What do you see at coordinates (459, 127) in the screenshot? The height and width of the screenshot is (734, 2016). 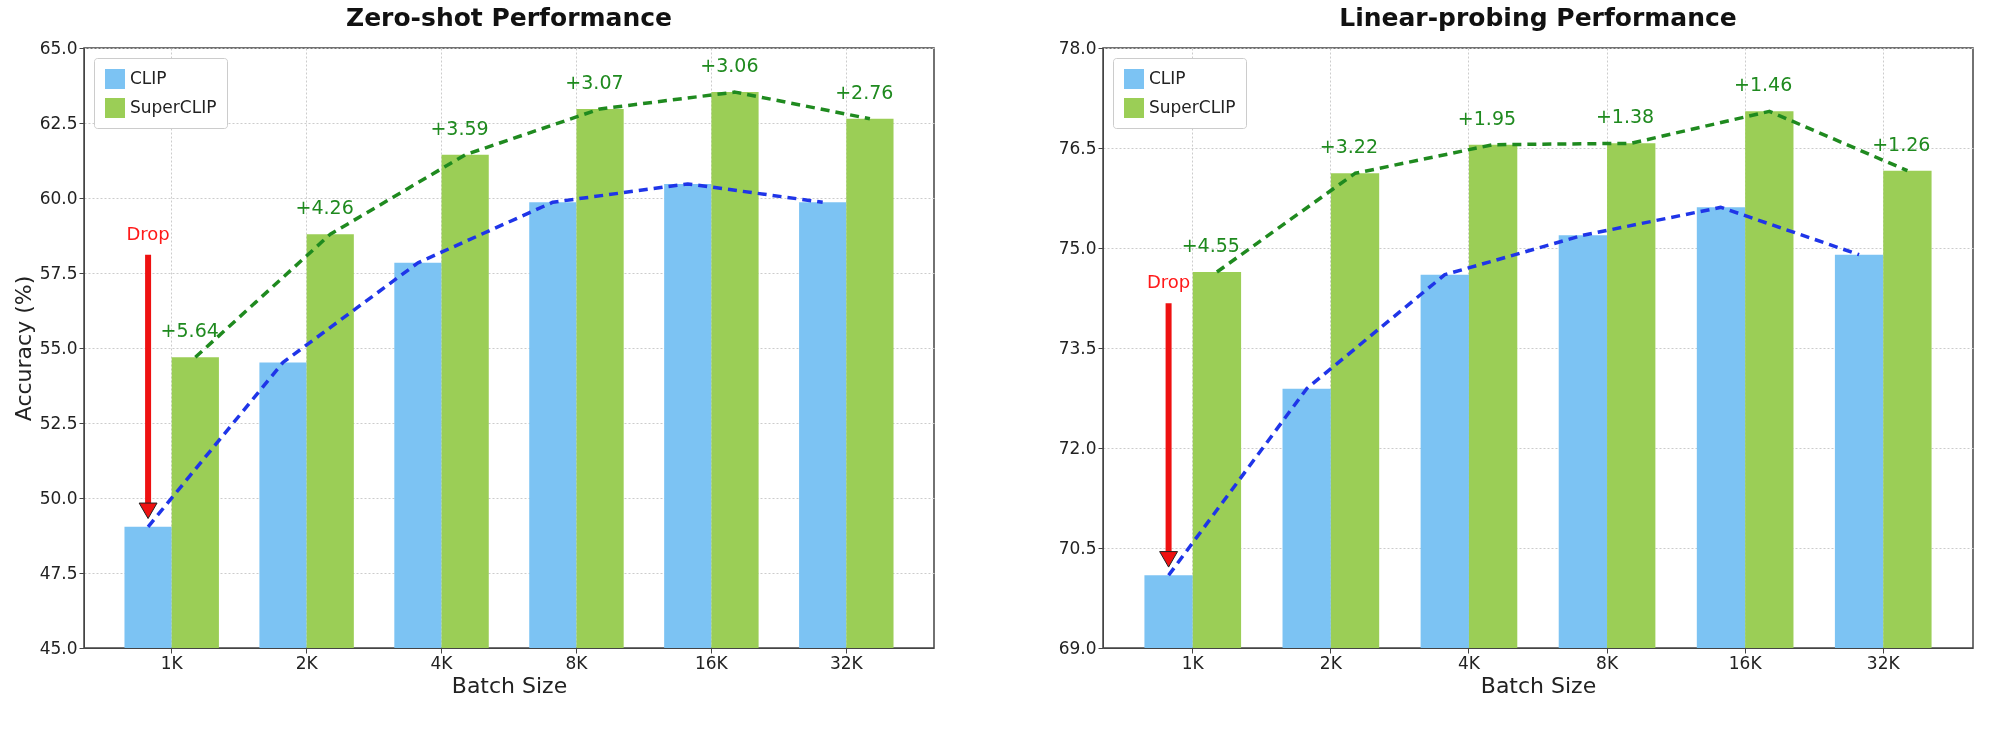 I see `annotation: +3.59` at bounding box center [459, 127].